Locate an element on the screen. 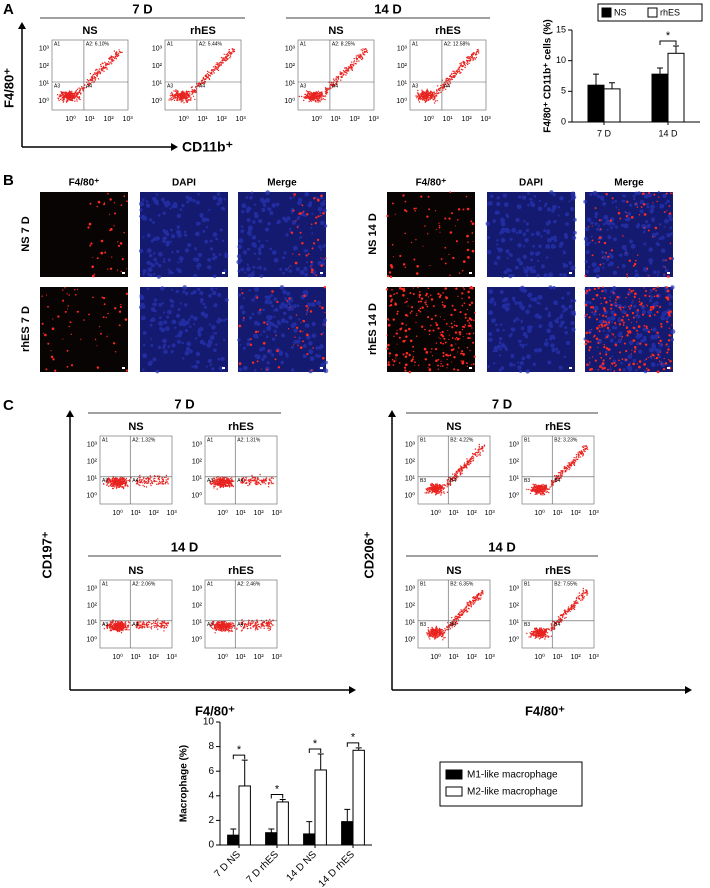 The height and width of the screenshot is (888, 710). quadrant-label: A2: 8.25% is located at coordinates (344, 44).